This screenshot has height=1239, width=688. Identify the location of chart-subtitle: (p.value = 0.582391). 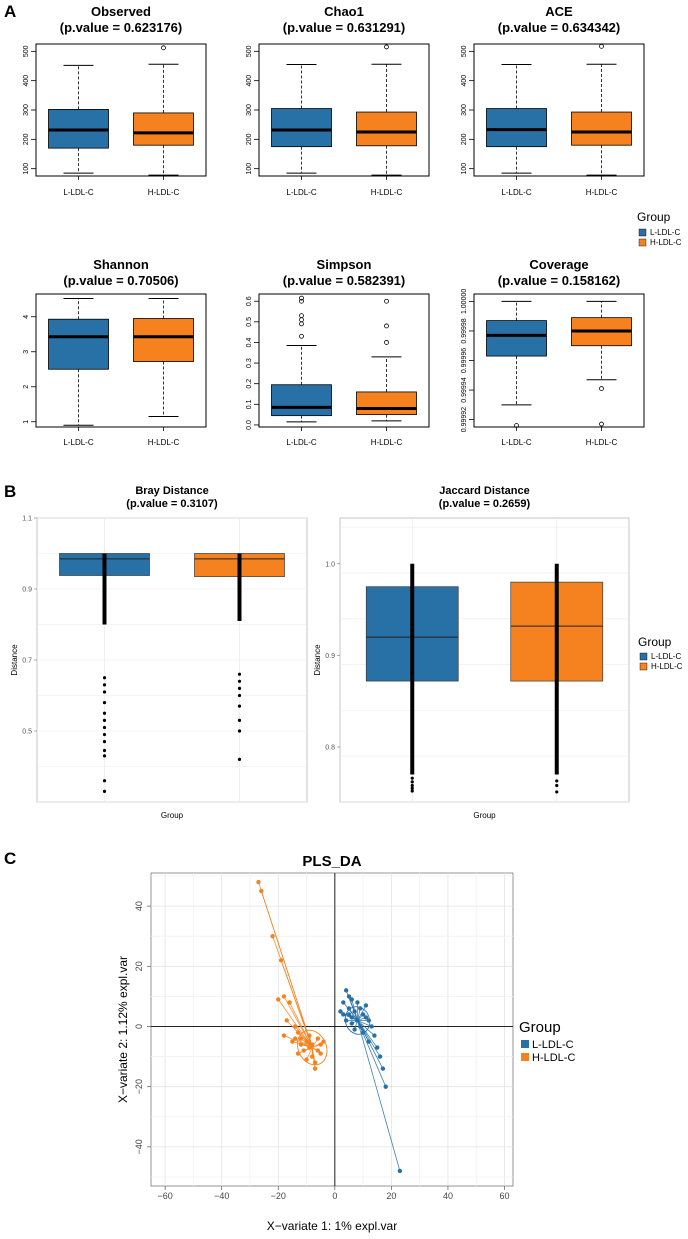
(344, 280).